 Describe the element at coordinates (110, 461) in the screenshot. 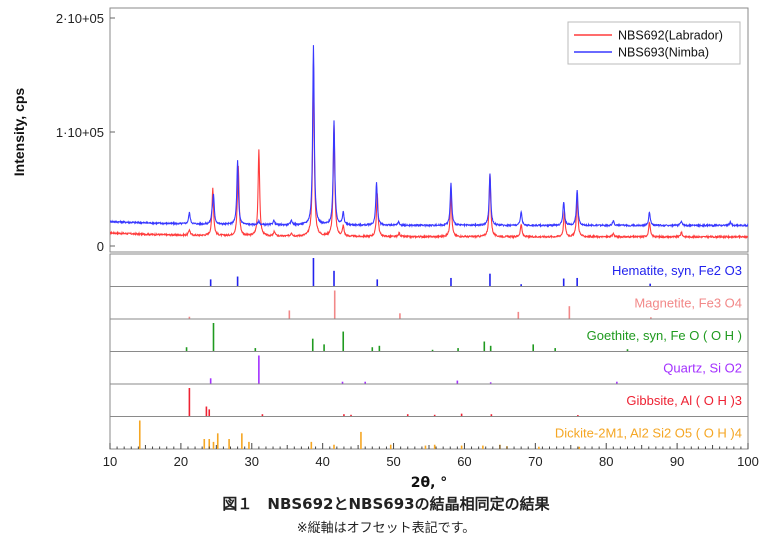

I see `x-tick-label: 10` at that location.